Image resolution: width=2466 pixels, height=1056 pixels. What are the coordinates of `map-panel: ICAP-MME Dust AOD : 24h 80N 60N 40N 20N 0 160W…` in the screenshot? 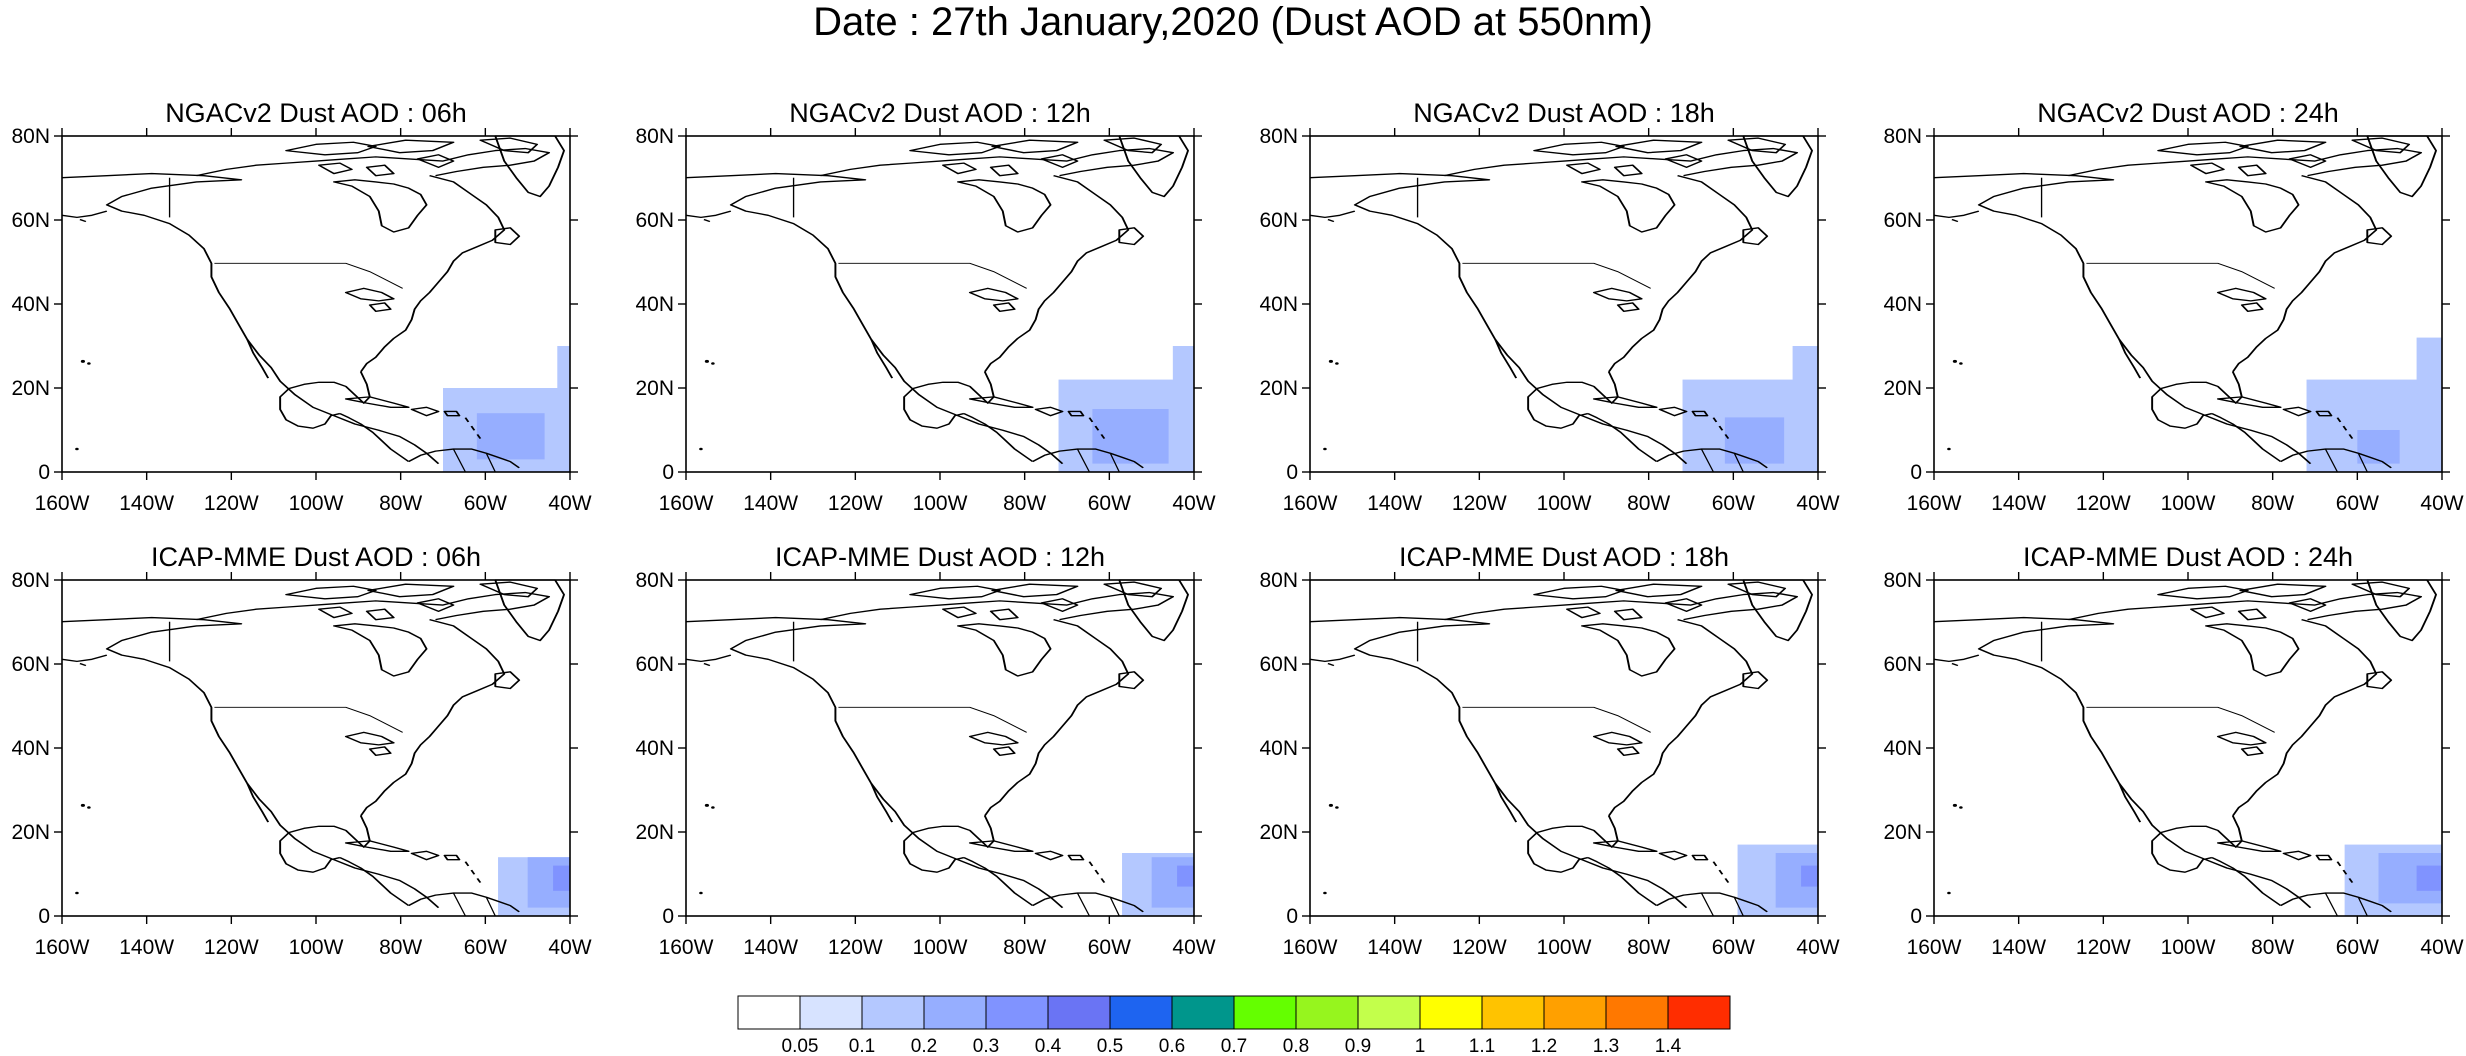 It's located at (2173, 750).